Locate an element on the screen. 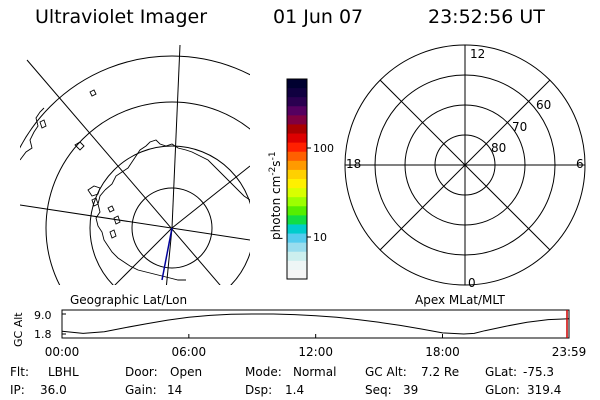 Image resolution: width=600 pixels, height=400 pixels. status-value: Normal is located at coordinates (314, 372).